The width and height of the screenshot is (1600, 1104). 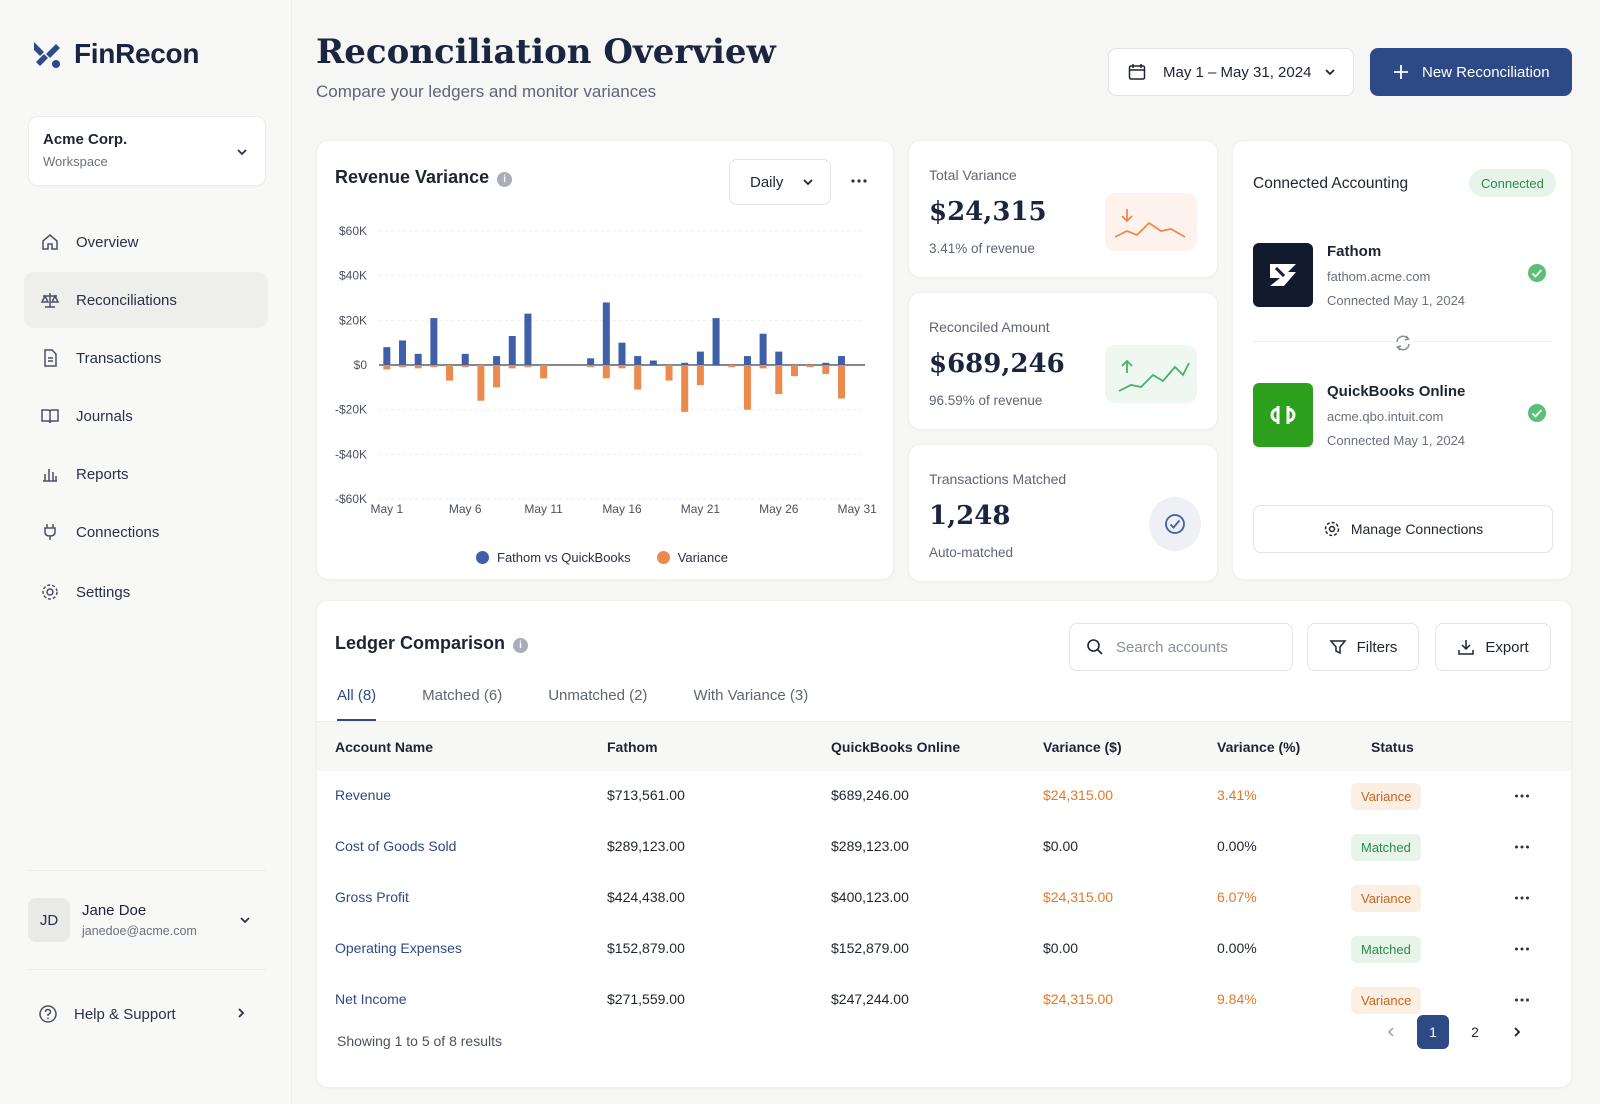 What do you see at coordinates (1259, 747) in the screenshot?
I see `column-header: Variance (%)` at bounding box center [1259, 747].